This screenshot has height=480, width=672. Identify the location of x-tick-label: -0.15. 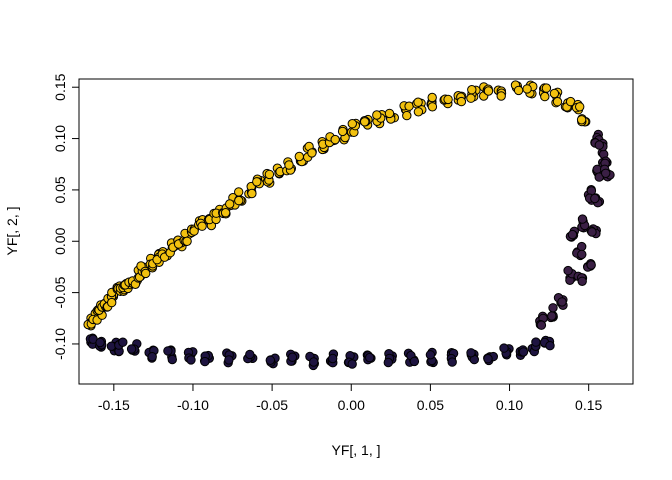
(114, 405).